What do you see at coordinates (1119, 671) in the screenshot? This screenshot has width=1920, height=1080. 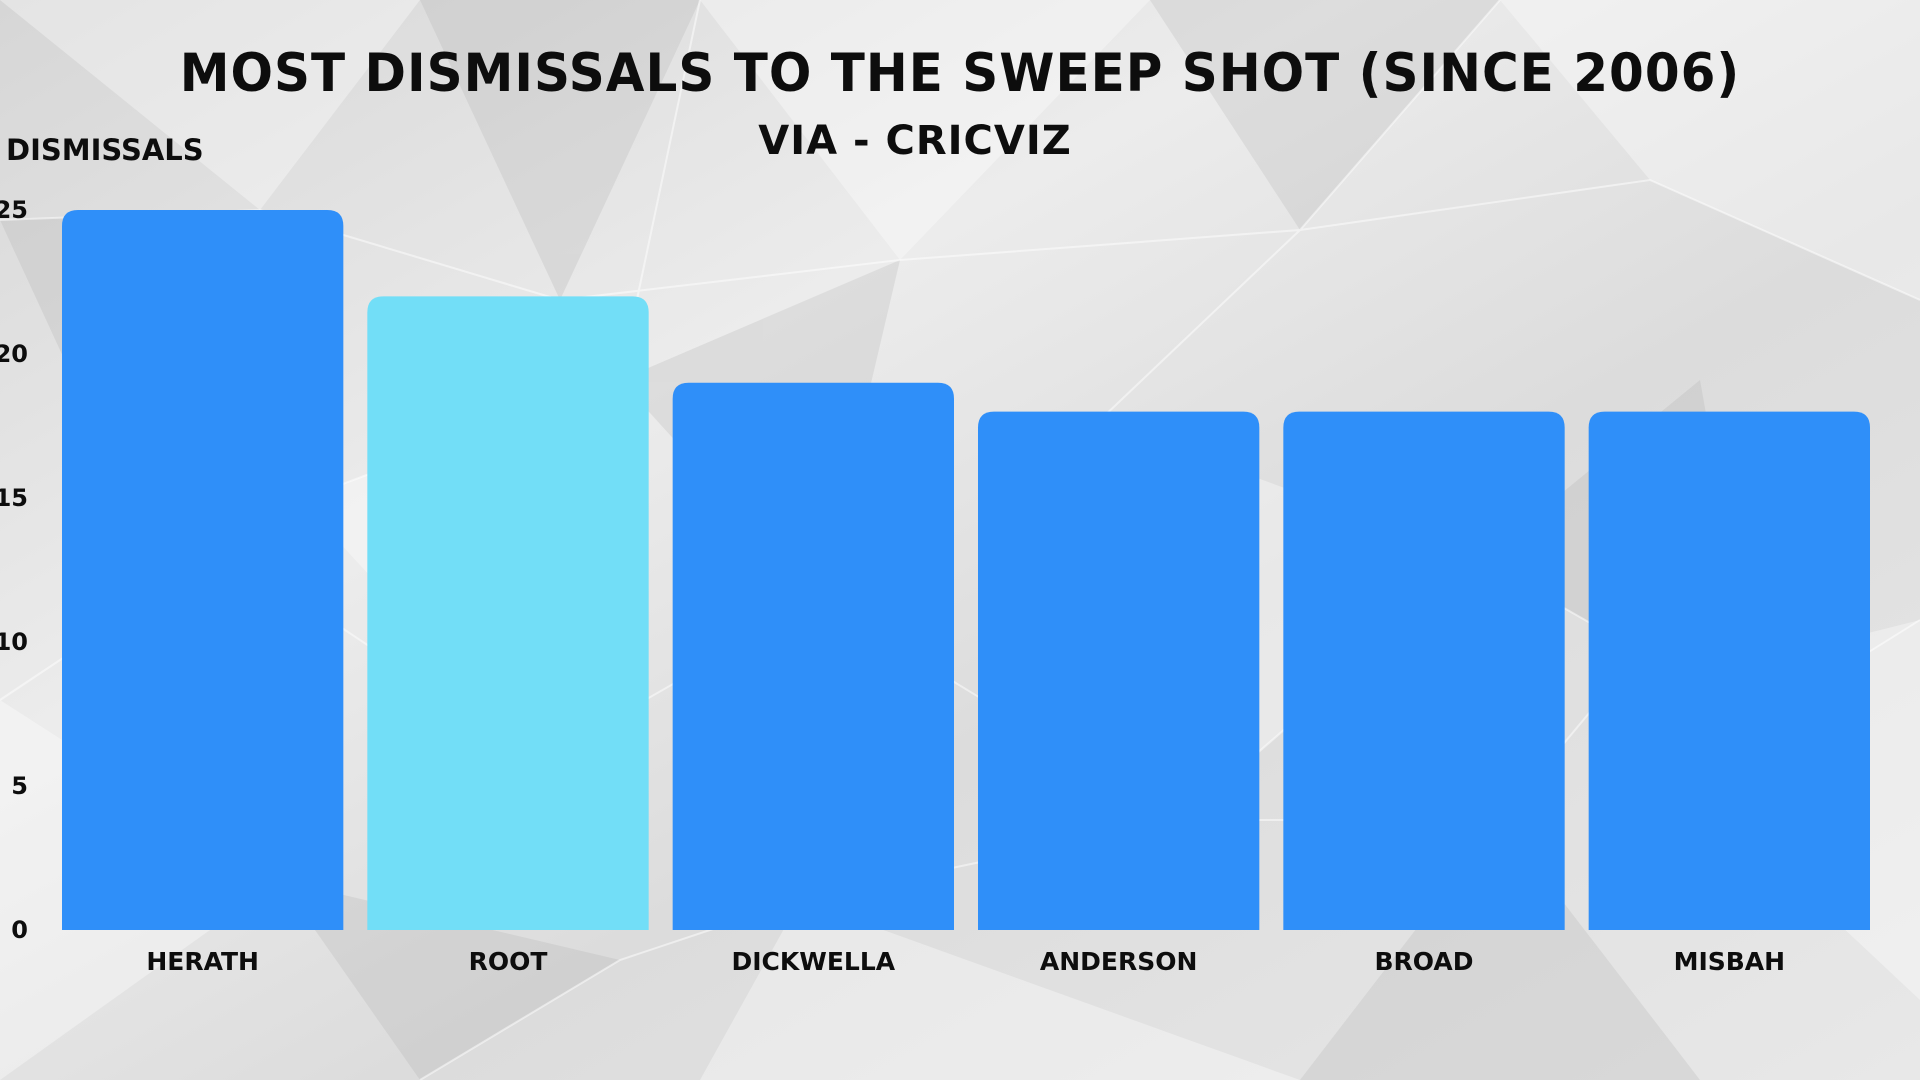 I see `bar-anderson` at bounding box center [1119, 671].